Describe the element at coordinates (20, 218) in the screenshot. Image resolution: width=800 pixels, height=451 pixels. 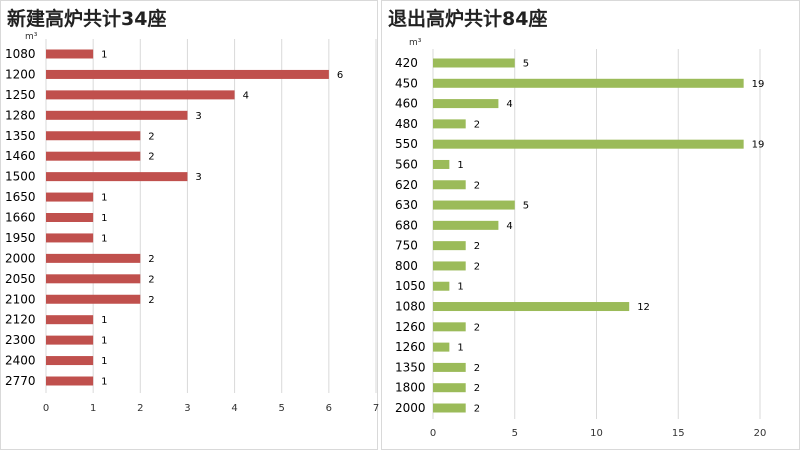
I see `category-label: 1660` at that location.